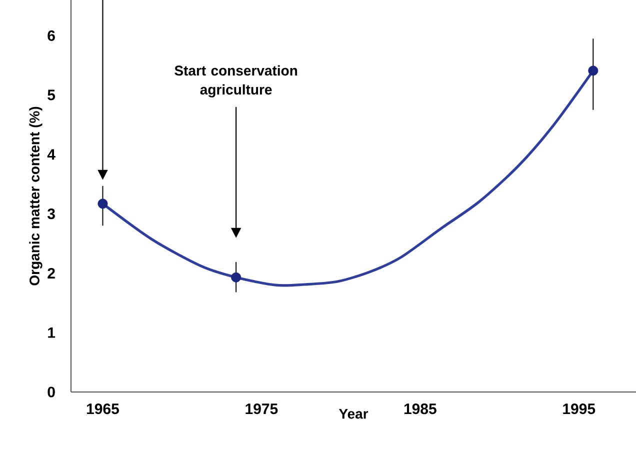 The image size is (636, 450). I want to click on y-tick-label: 3, so click(51, 214).